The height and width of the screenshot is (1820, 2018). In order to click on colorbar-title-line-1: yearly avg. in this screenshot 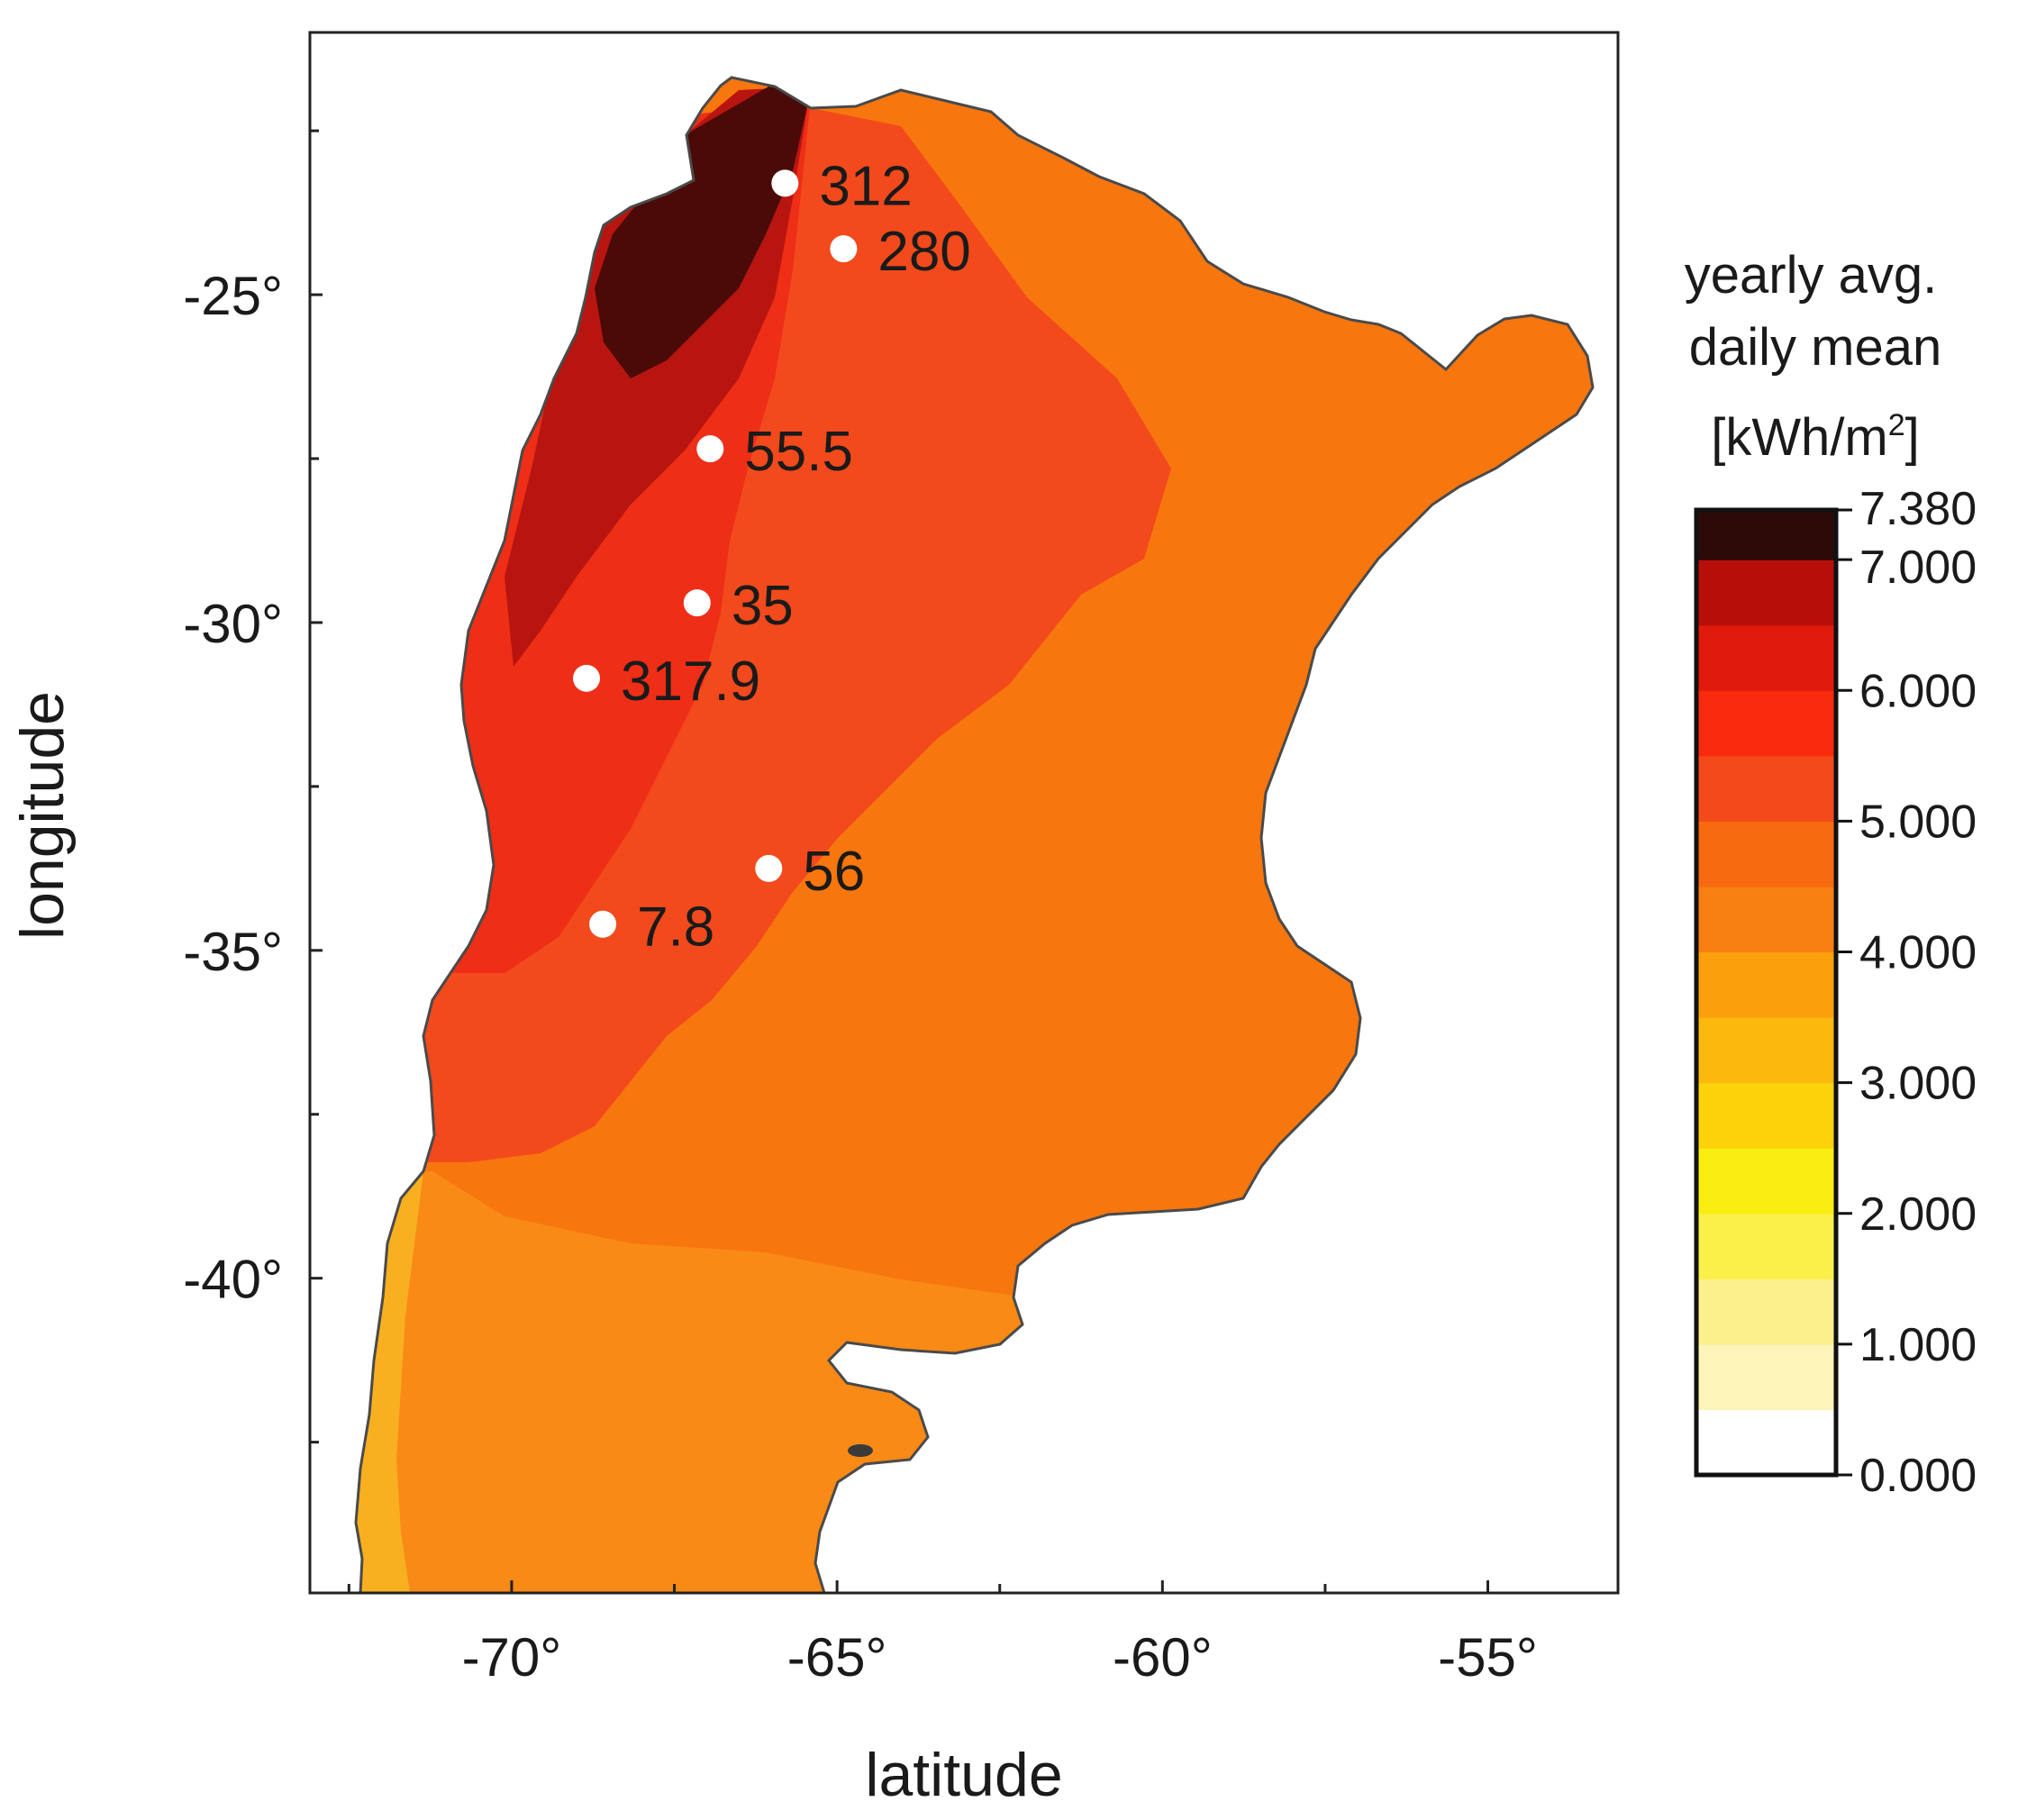, I will do `click(1811, 276)`.